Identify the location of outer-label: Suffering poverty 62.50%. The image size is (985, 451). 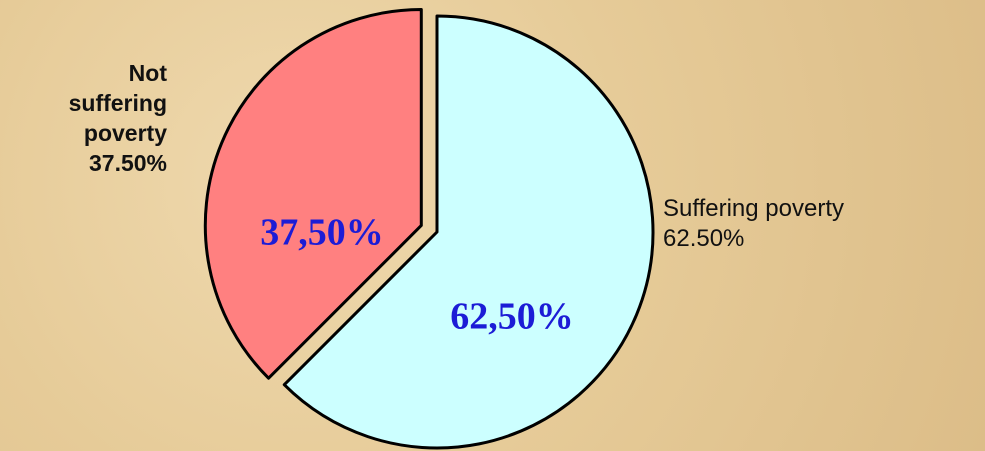
(823, 224).